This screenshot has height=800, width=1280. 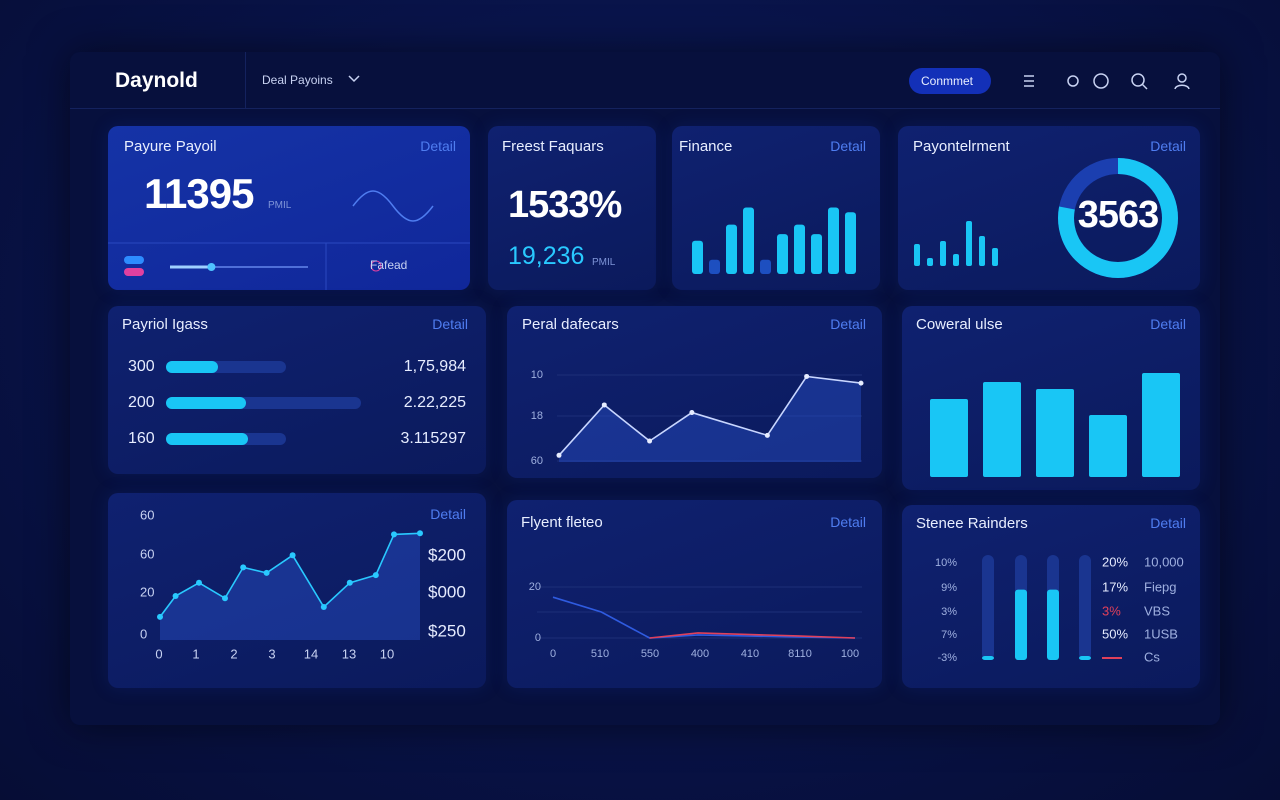 I want to click on y-label: 18, so click(x=537, y=416).